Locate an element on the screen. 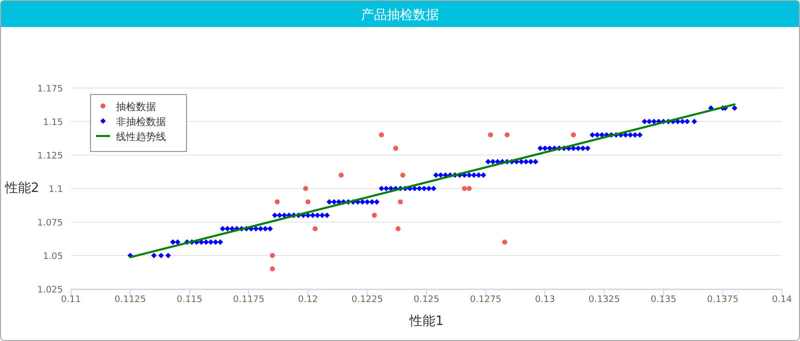 The height and width of the screenshot is (341, 800). y-tick-label: 1.05 is located at coordinates (52, 257).